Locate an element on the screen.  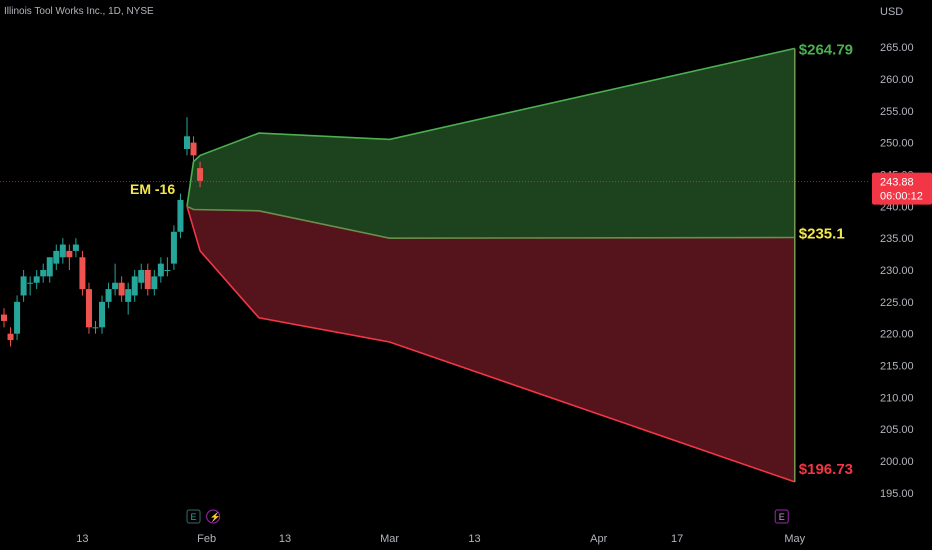
earnings-event-icon: E is located at coordinates (193, 516).